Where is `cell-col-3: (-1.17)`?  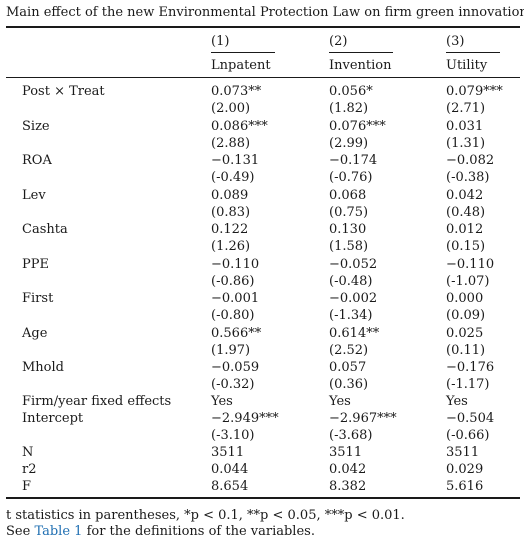
cell-col-3: (-1.17) is located at coordinates (468, 384).